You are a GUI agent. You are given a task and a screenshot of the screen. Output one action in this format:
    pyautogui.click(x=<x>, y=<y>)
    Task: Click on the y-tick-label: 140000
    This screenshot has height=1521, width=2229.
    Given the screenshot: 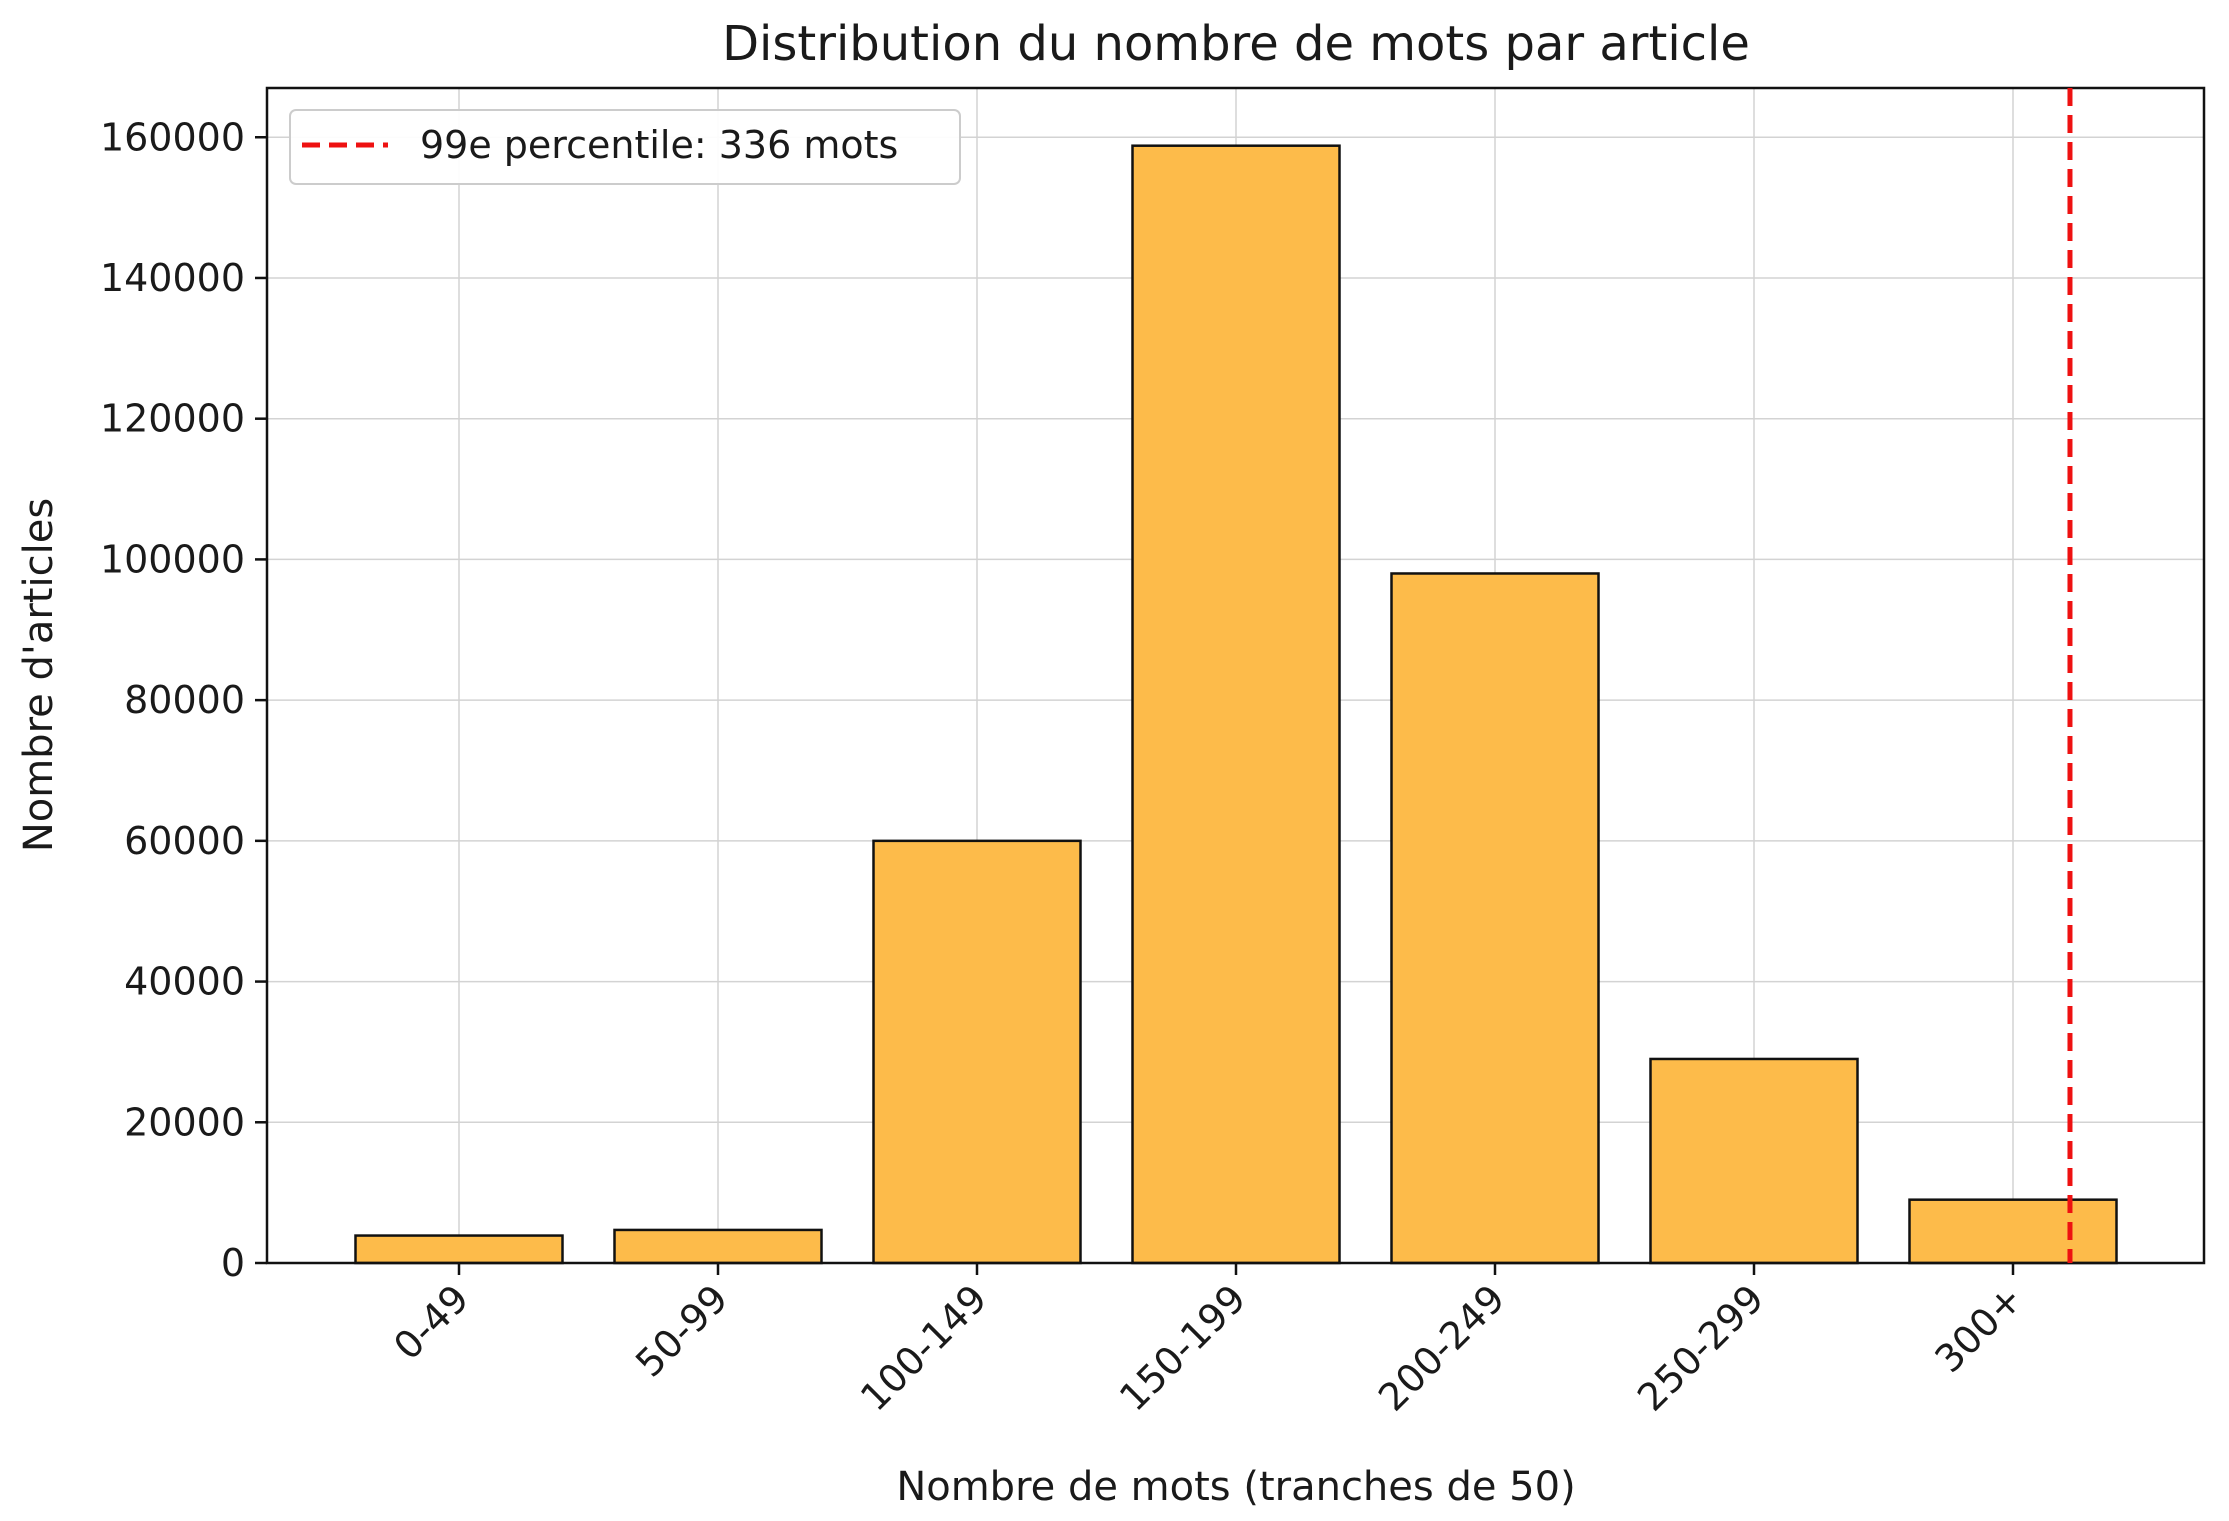 What is the action you would take?
    pyautogui.click(x=172, y=278)
    